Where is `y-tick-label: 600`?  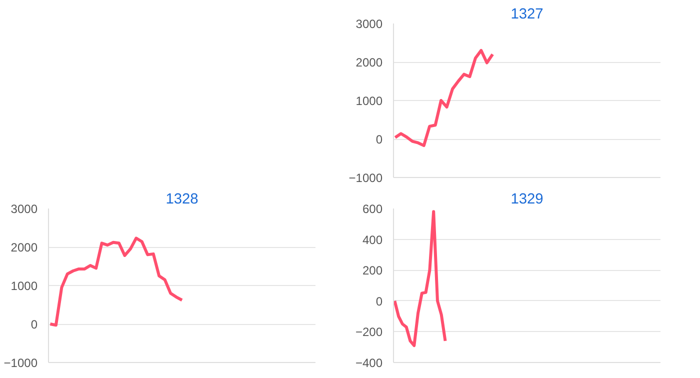 y-tick-label: 600 is located at coordinates (372, 209).